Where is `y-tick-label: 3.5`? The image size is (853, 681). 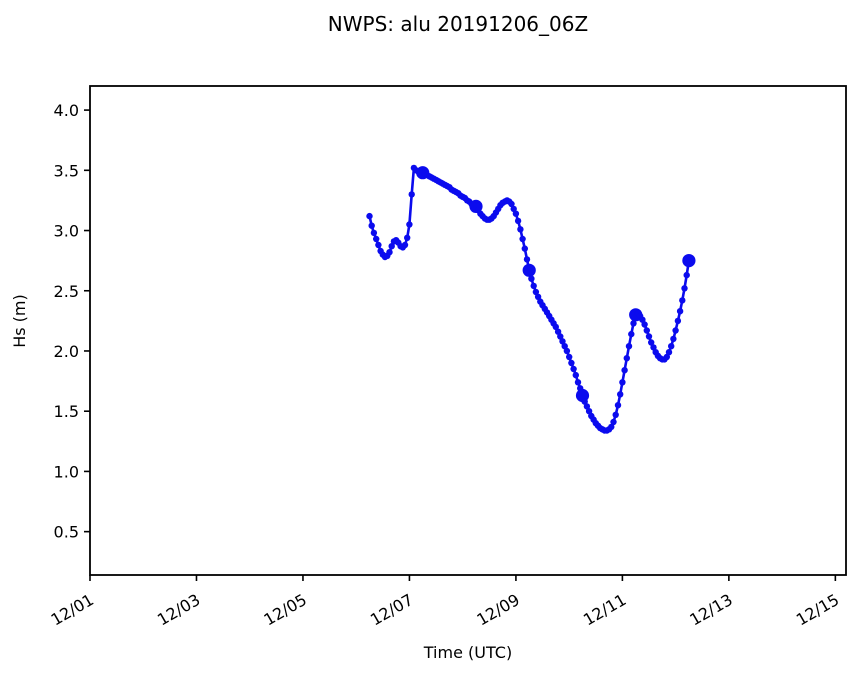 y-tick-label: 3.5 is located at coordinates (66, 170).